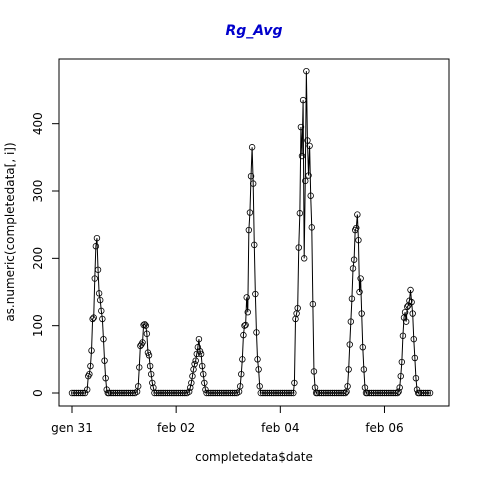 This screenshot has height=480, width=480. I want to click on y-tick-label: 0, so click(38, 393).